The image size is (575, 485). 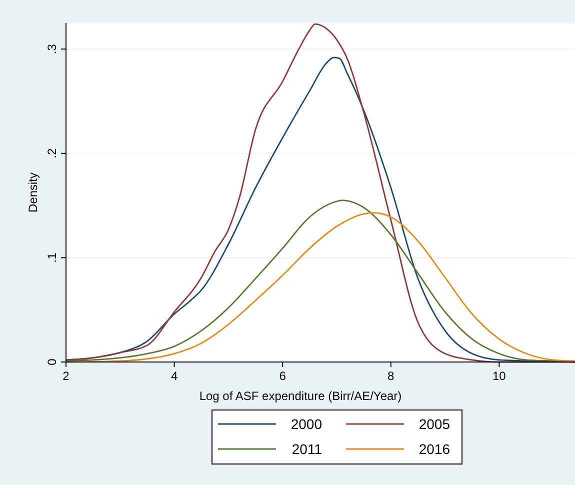 I want to click on legend-label: 2016, so click(x=434, y=449).